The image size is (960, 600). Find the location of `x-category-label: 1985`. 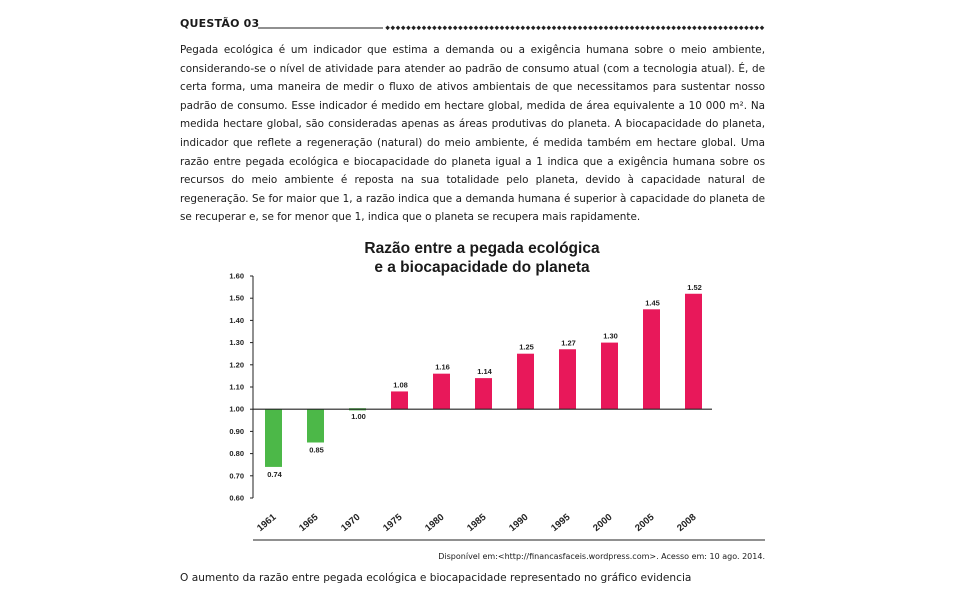

x-category-label: 1985 is located at coordinates (477, 522).